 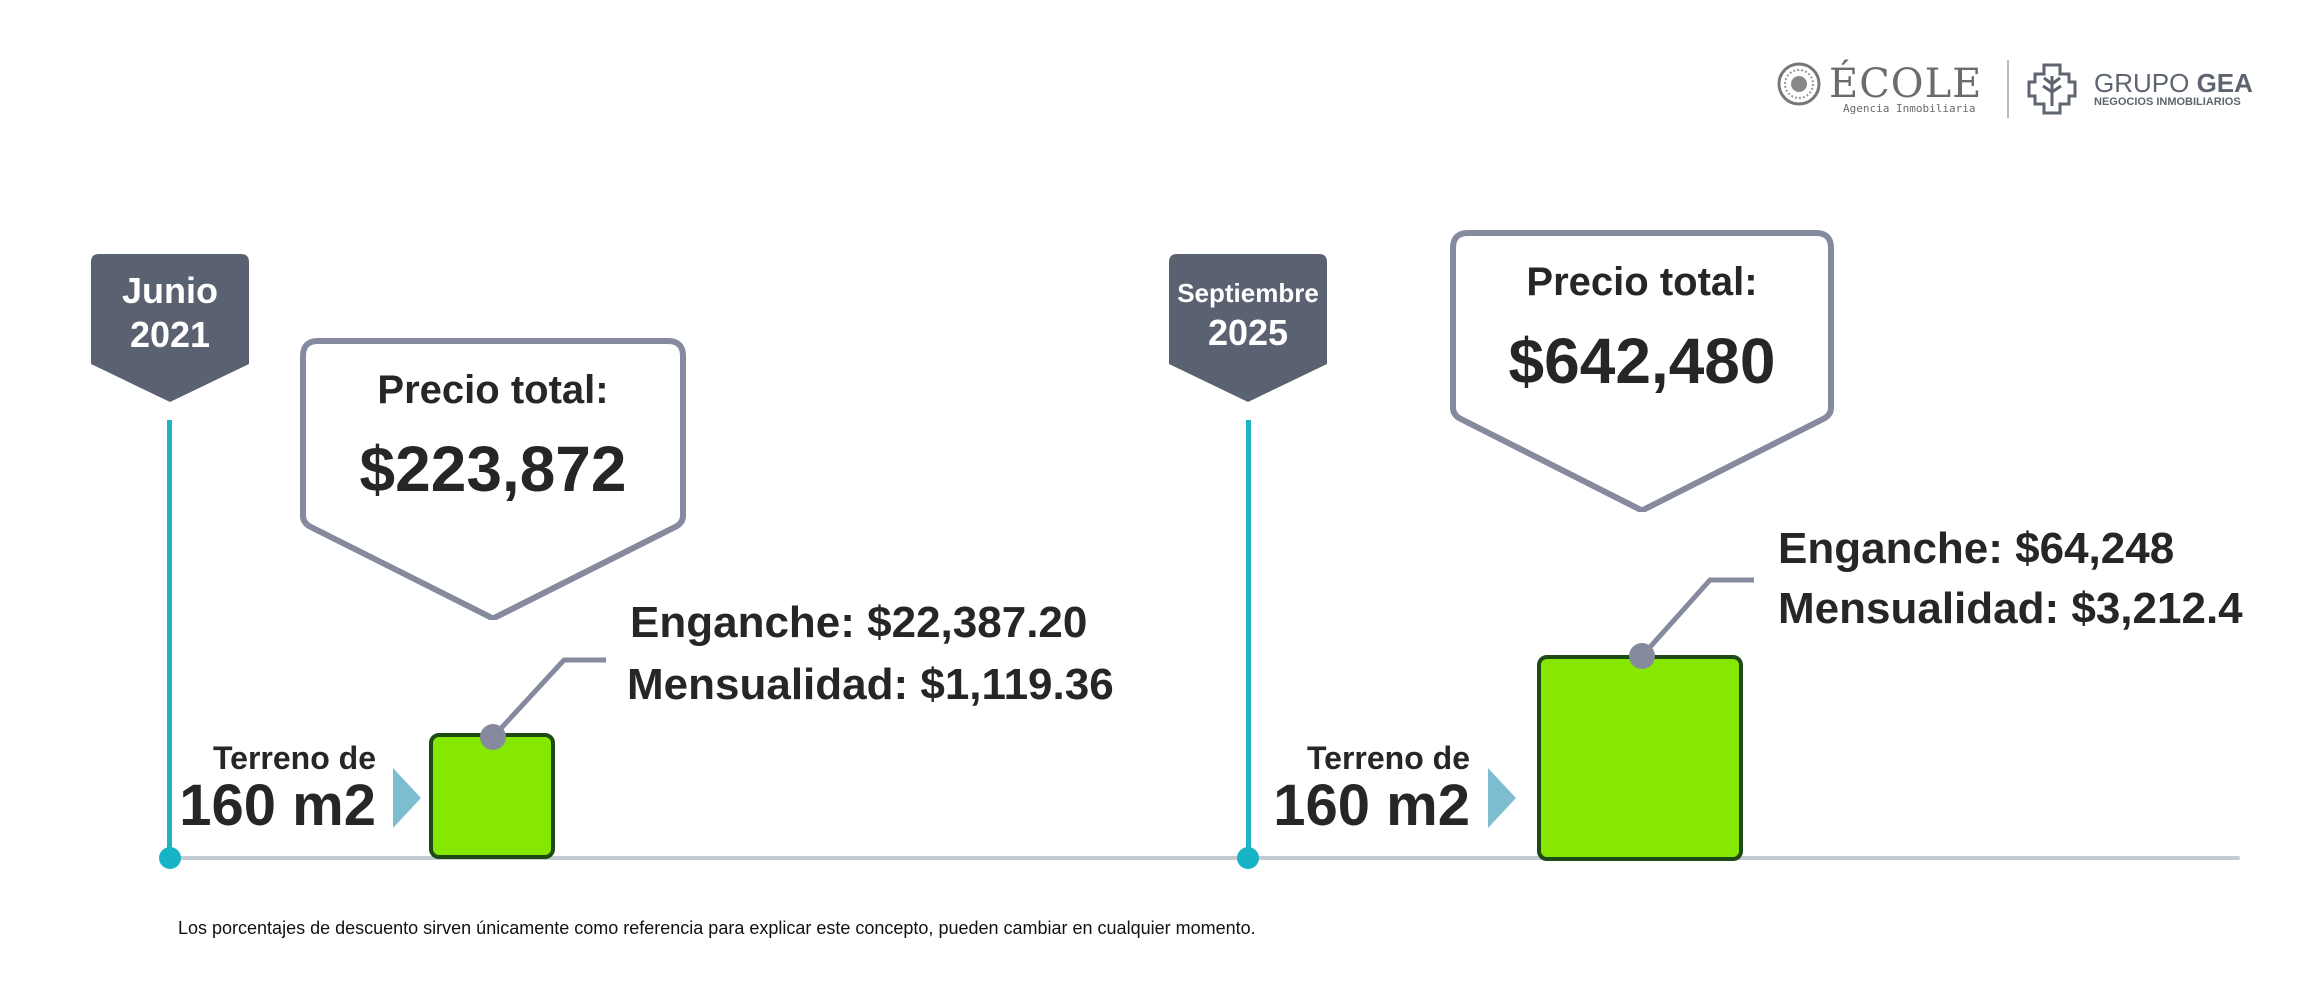 I want to click on logo-divider, so click(x=2008, y=89).